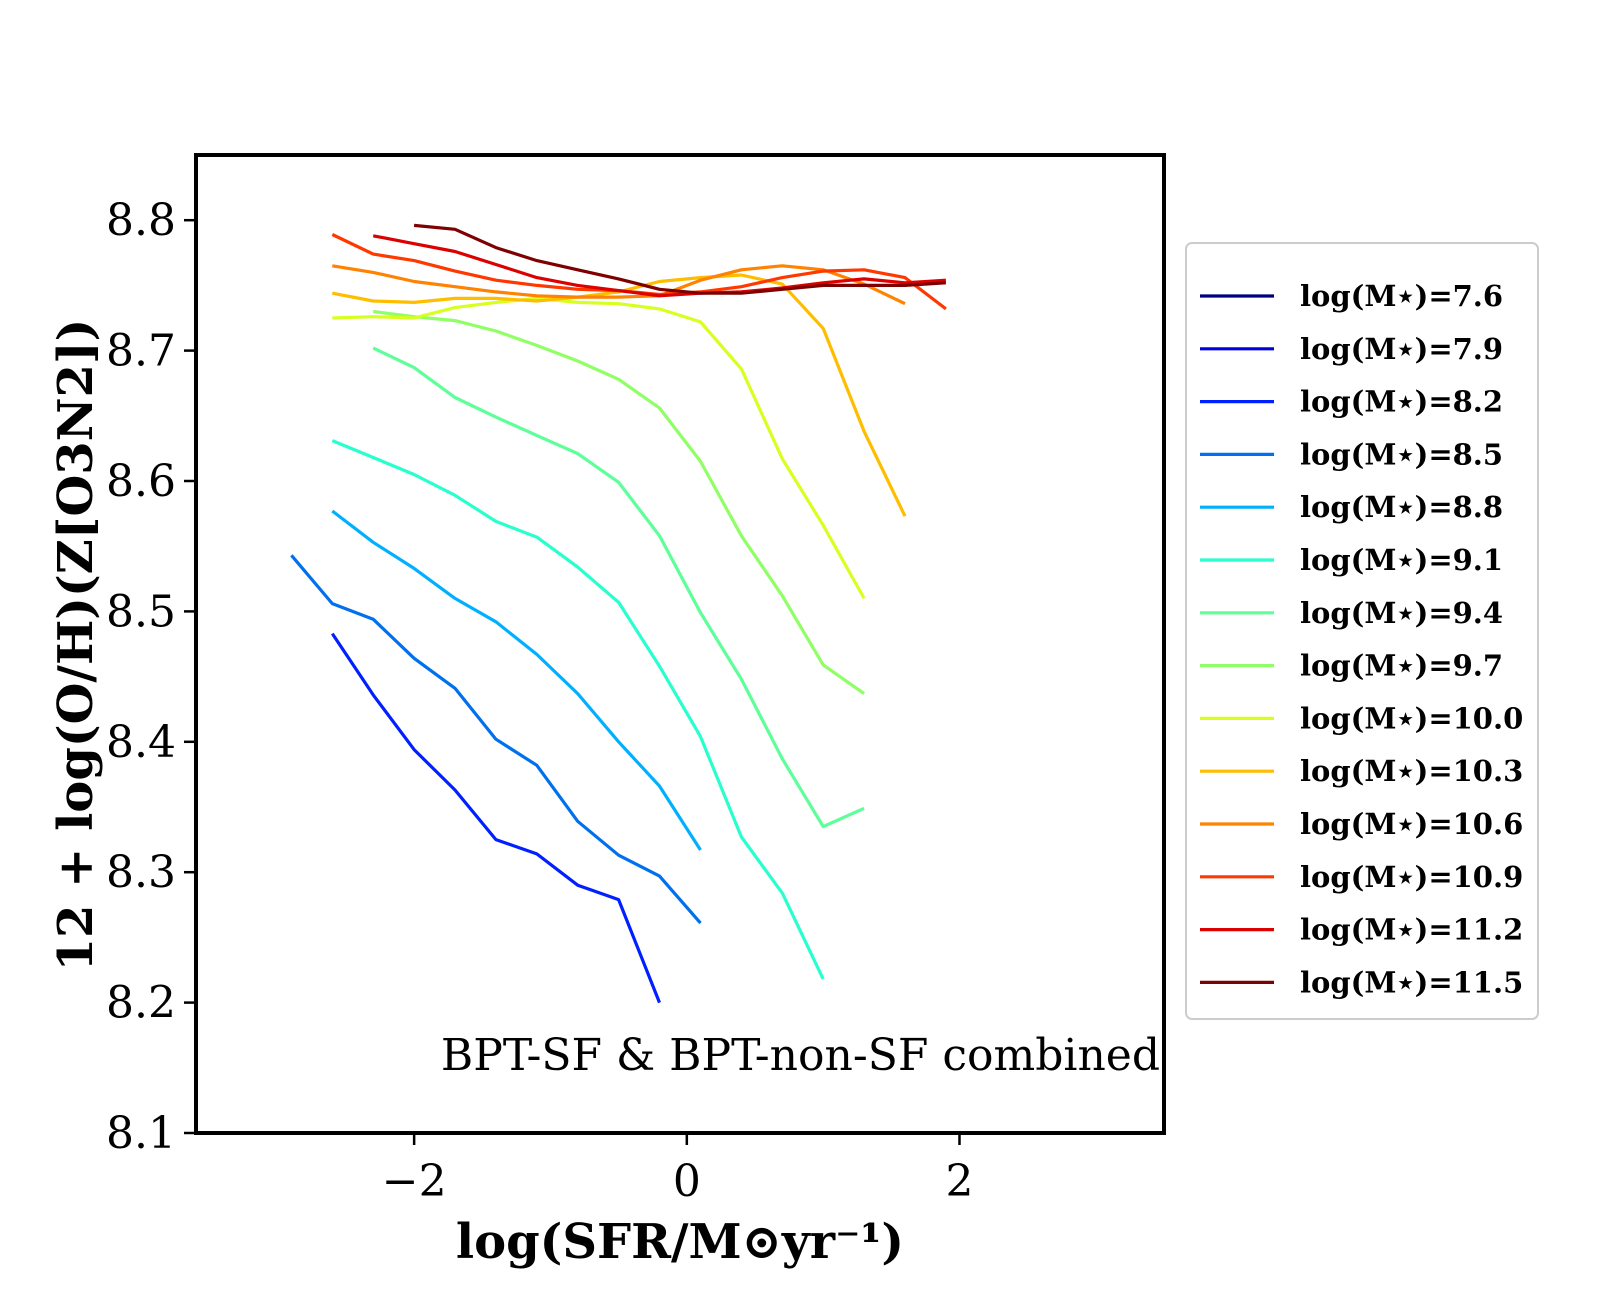 This screenshot has width=1600, height=1300. I want to click on x-tick-label: −2, so click(414, 1181).